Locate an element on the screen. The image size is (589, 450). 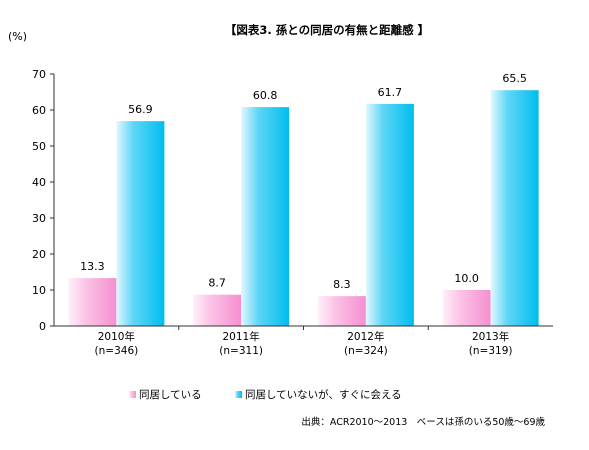
category-n-label: (n=319) is located at coordinates (491, 351).